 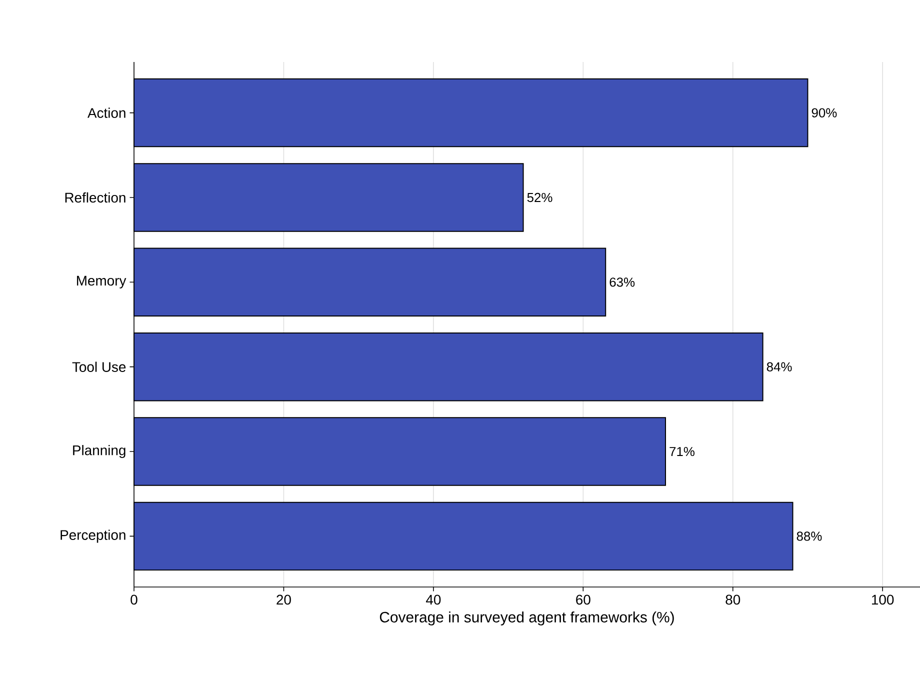 What do you see at coordinates (539, 197) in the screenshot?
I see `data-label: 52%` at bounding box center [539, 197].